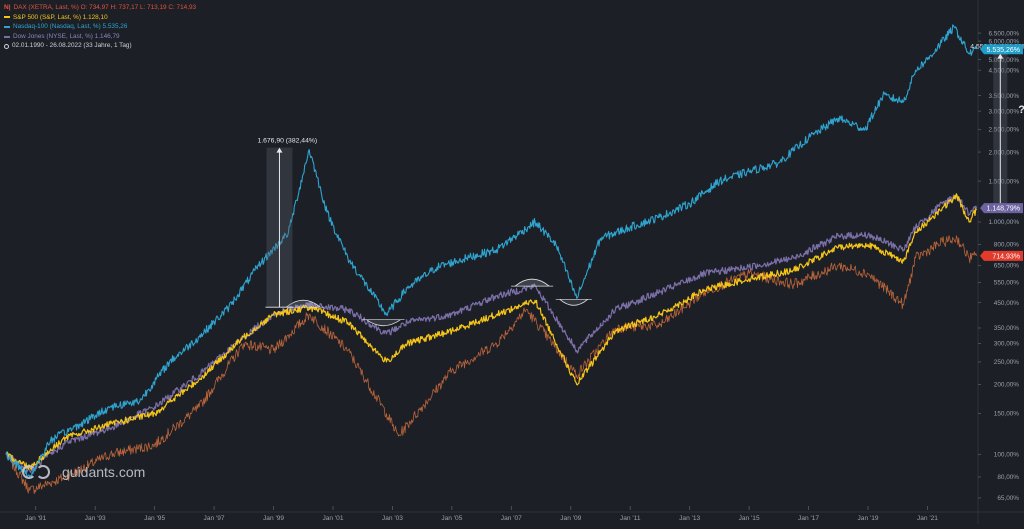  What do you see at coordinates (1003, 111) in the screenshot?
I see `y-tick-label: 3.000,00%` at bounding box center [1003, 111].